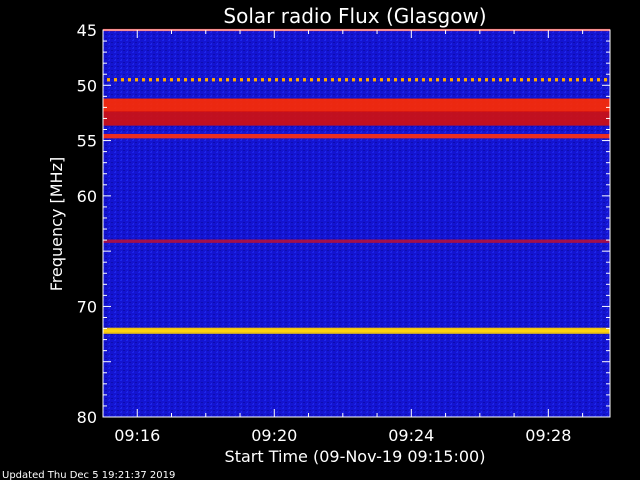 This screenshot has width=640, height=480. Describe the element at coordinates (87, 30) in the screenshot. I see `y-tick-label-0: 45` at that location.